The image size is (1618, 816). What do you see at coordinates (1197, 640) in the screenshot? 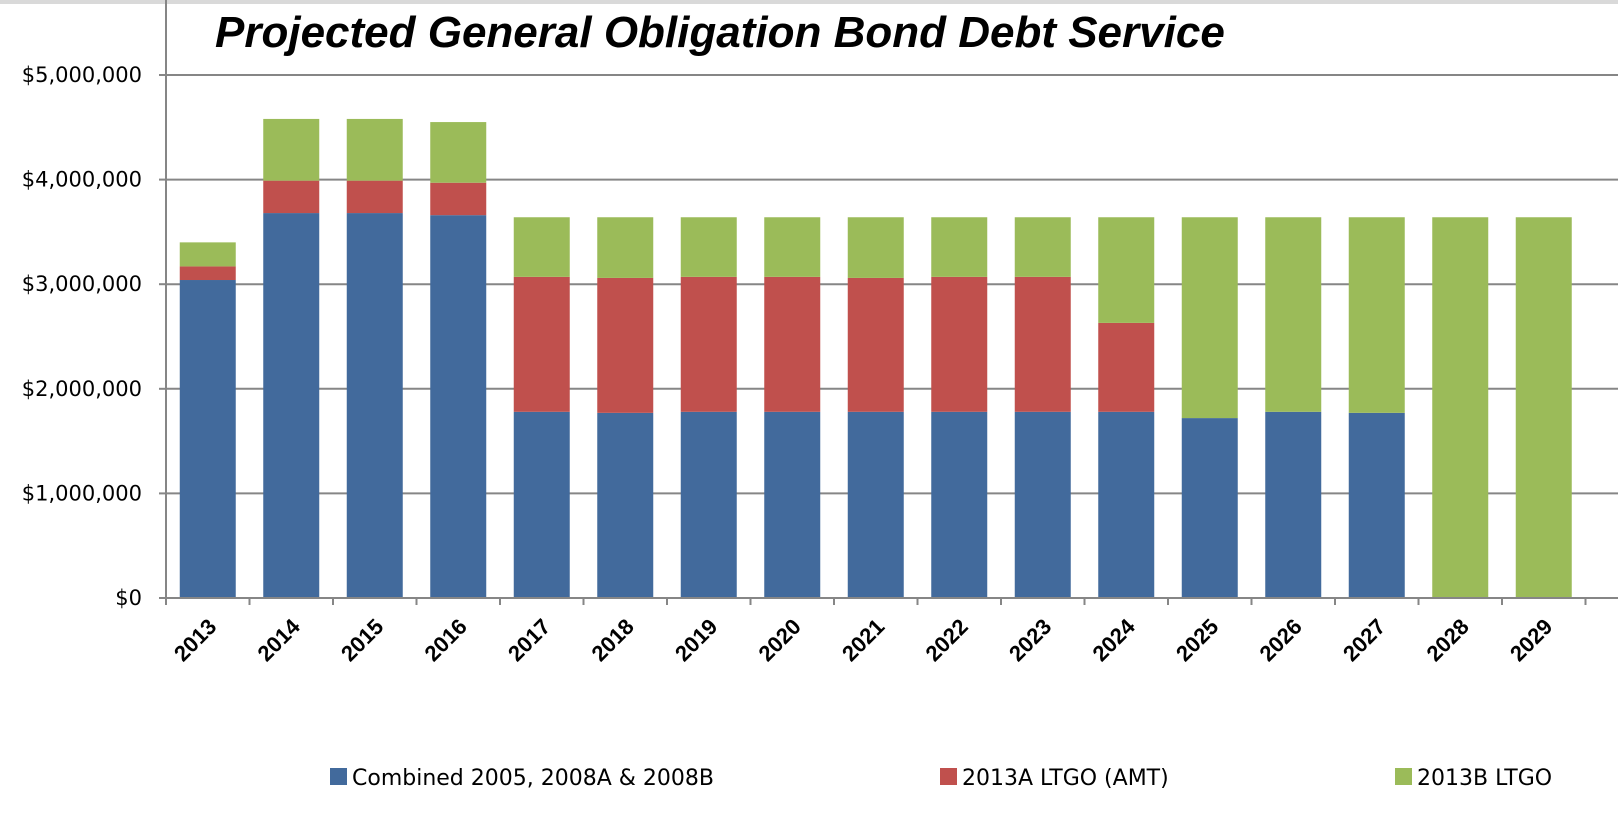
I see `x-tick-label-2025: 2025` at bounding box center [1197, 640].